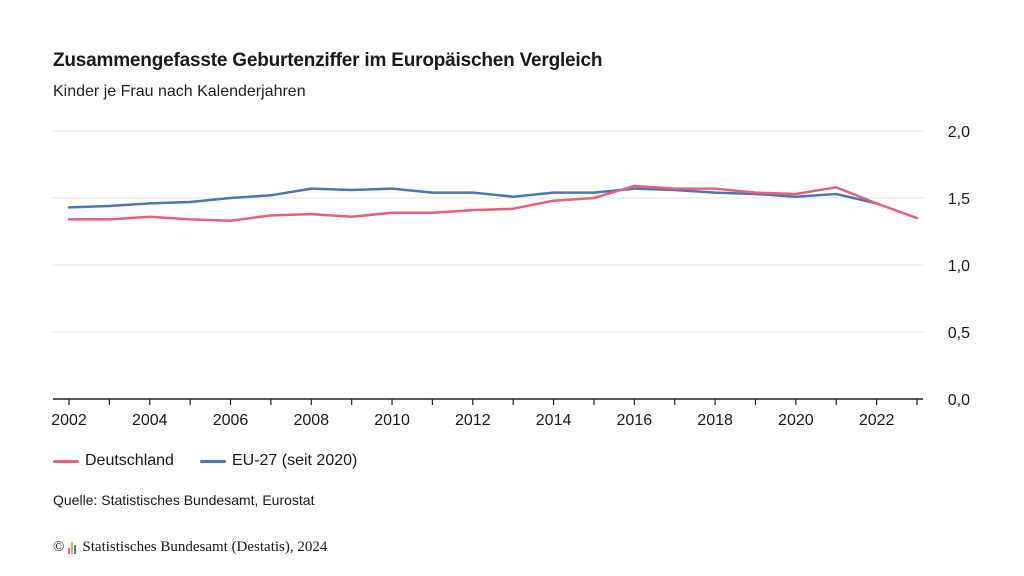 The image size is (1024, 576). What do you see at coordinates (212, 461) in the screenshot?
I see `legend-swatch-eu27` at bounding box center [212, 461].